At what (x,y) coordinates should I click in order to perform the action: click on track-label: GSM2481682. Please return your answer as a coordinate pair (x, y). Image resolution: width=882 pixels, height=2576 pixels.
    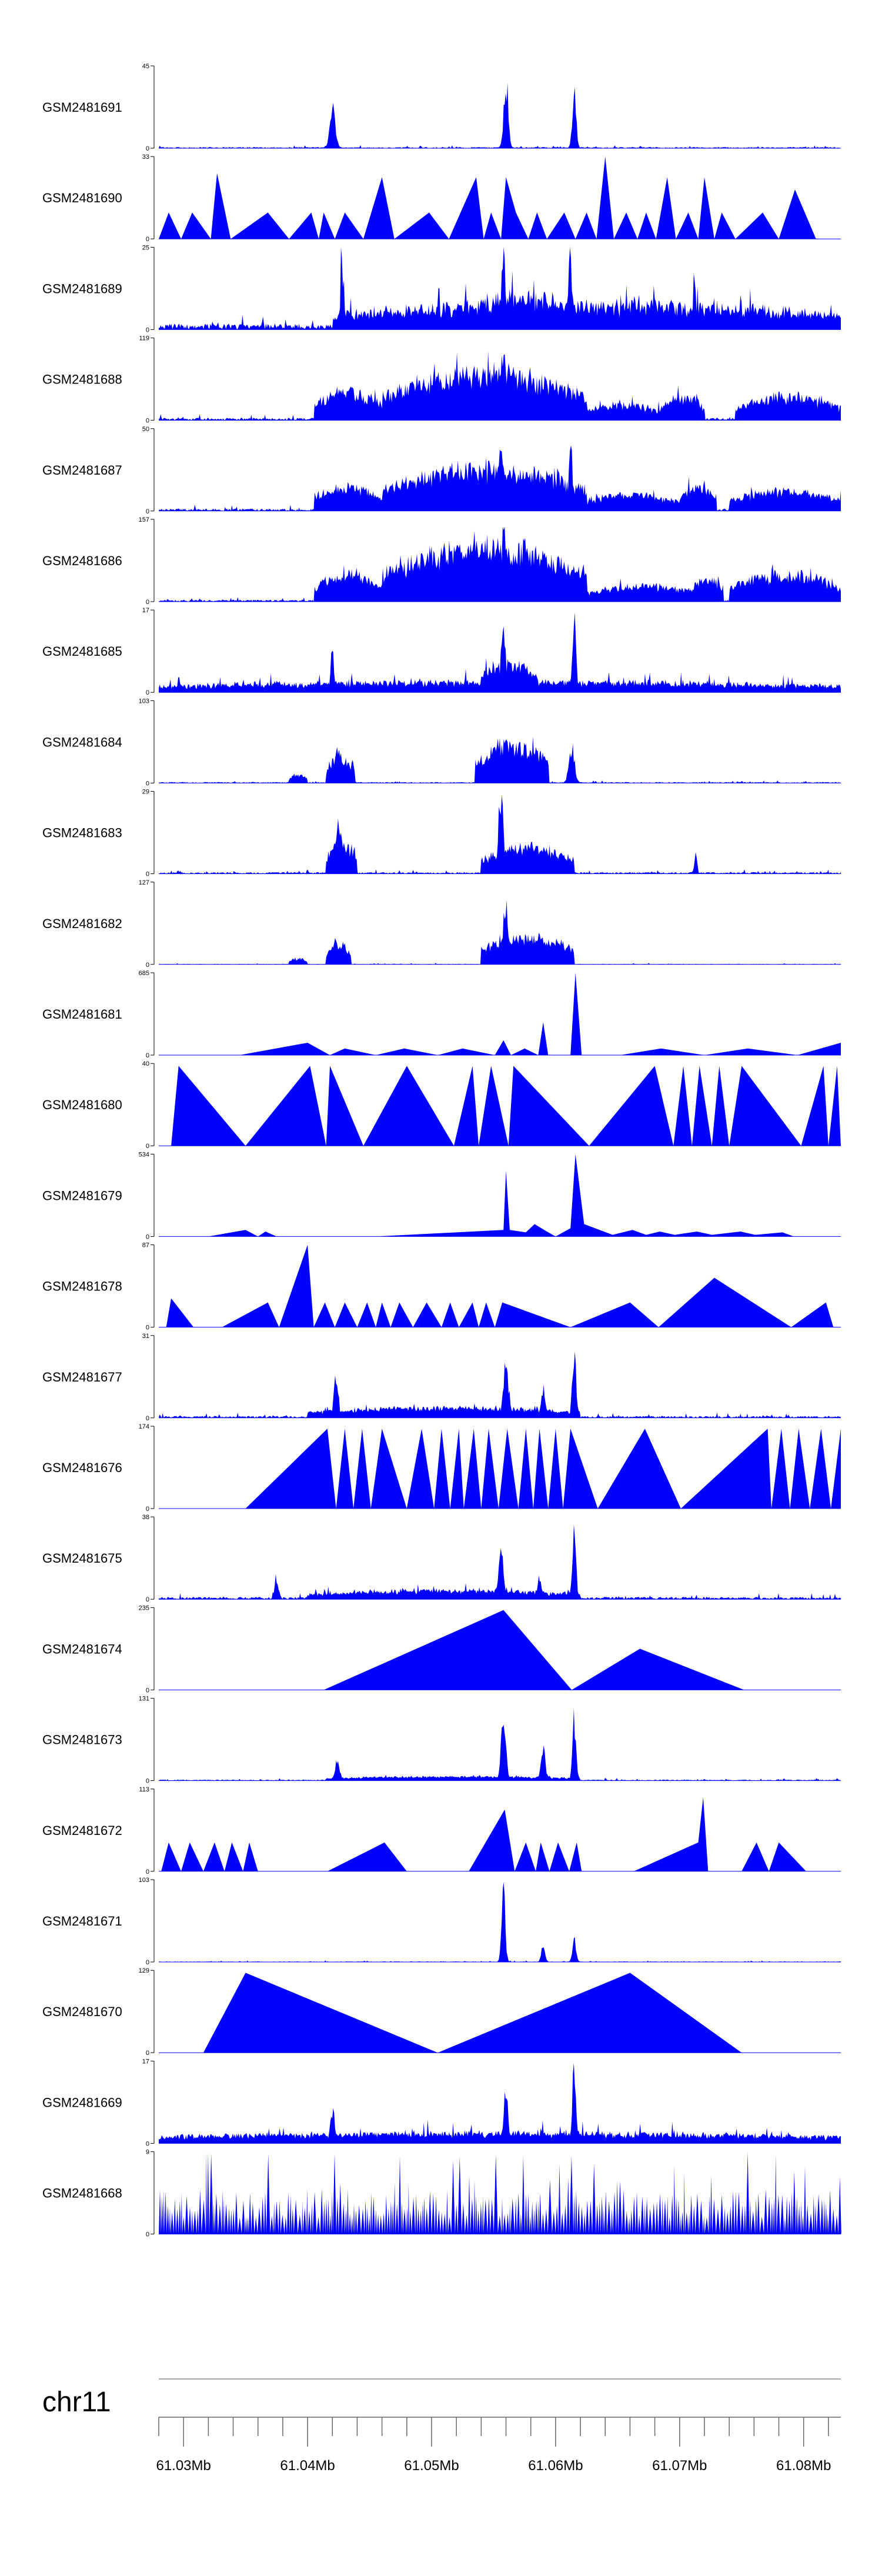
    Looking at the image, I should click on (82, 923).